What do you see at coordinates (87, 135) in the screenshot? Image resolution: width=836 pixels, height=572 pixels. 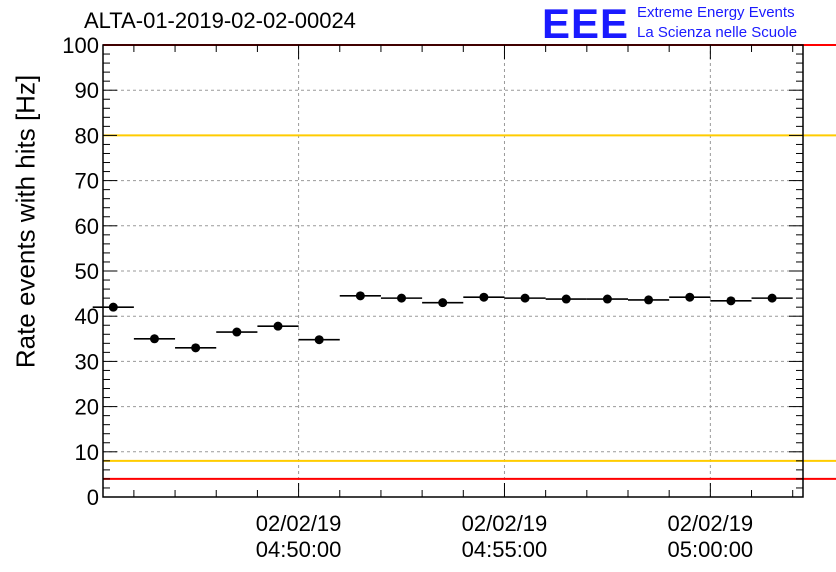 I see `y-tick-label: 80` at bounding box center [87, 135].